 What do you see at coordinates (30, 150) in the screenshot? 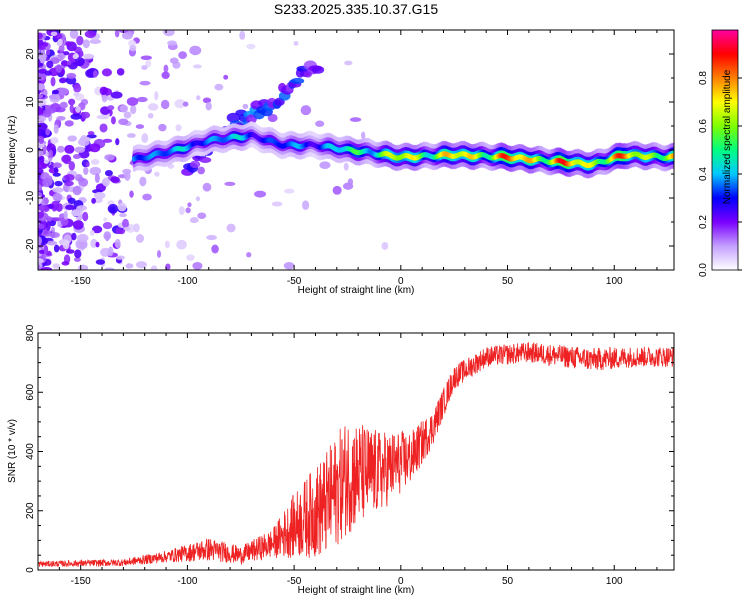
I see `spectrogram-ytick-label: 0` at bounding box center [30, 150].